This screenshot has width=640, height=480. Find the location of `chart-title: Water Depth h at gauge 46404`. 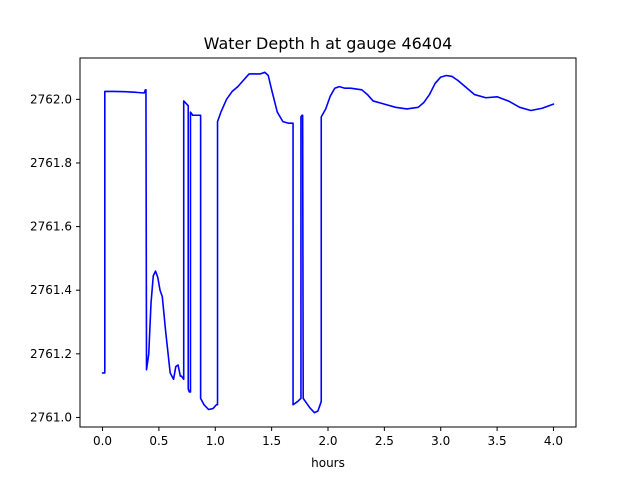

chart-title: Water Depth h at gauge 46404 is located at coordinates (328, 43).